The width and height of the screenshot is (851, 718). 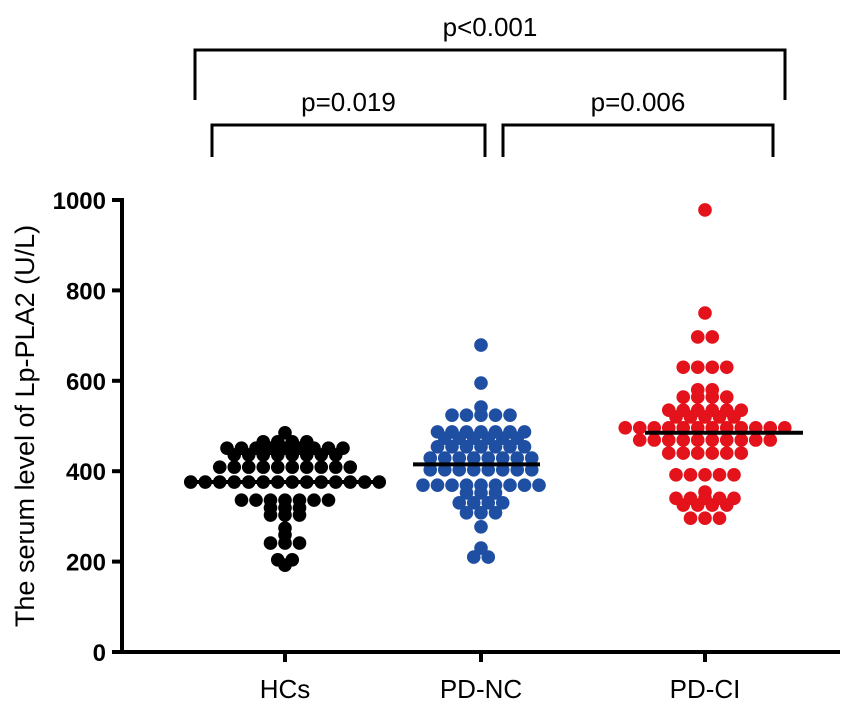 I want to click on p-value-label: p=0.006, so click(x=638, y=102).